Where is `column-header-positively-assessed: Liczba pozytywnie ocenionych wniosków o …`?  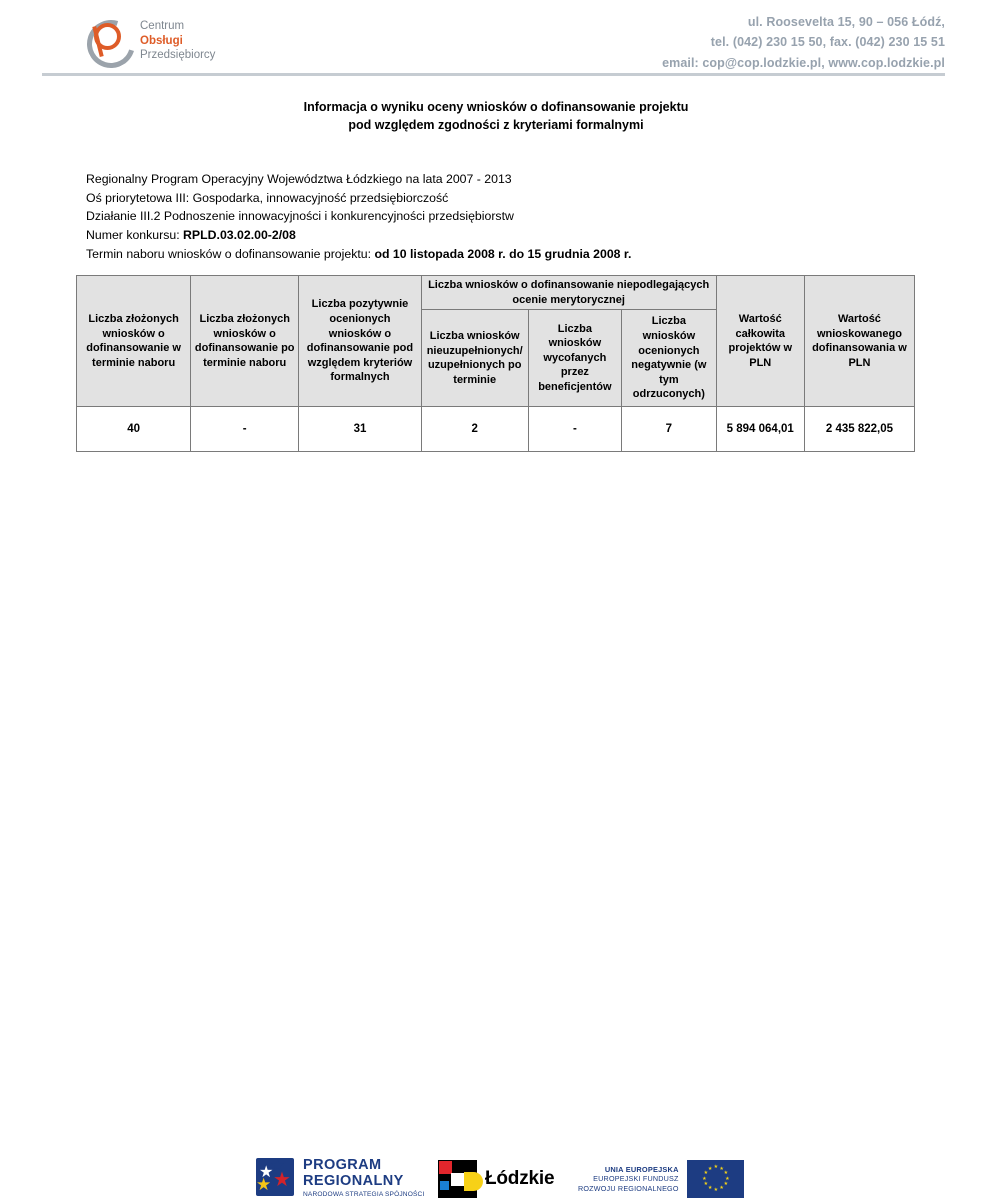
column-header-positively-assessed: Liczba pozytywnie ocenionych wniosków o … is located at coordinates (360, 341).